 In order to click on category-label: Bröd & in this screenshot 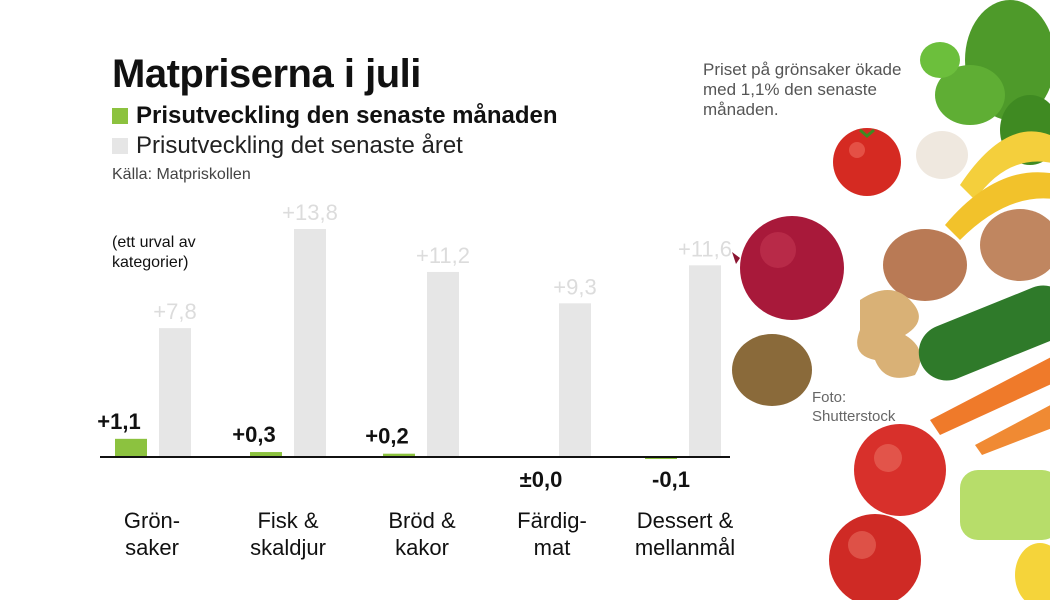, I will do `click(422, 520)`.